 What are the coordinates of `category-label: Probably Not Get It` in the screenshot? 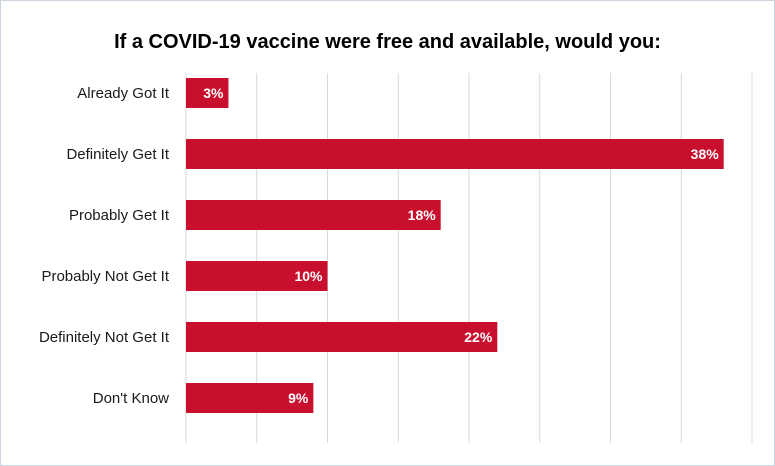 It's located at (105, 276).